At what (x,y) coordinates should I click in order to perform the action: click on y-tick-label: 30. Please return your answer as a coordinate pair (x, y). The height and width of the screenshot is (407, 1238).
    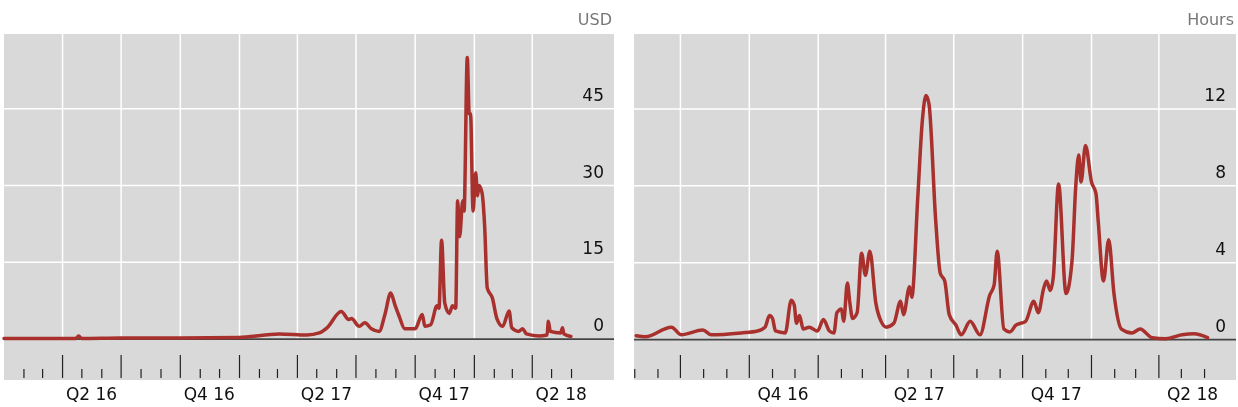
    Looking at the image, I should click on (593, 171).